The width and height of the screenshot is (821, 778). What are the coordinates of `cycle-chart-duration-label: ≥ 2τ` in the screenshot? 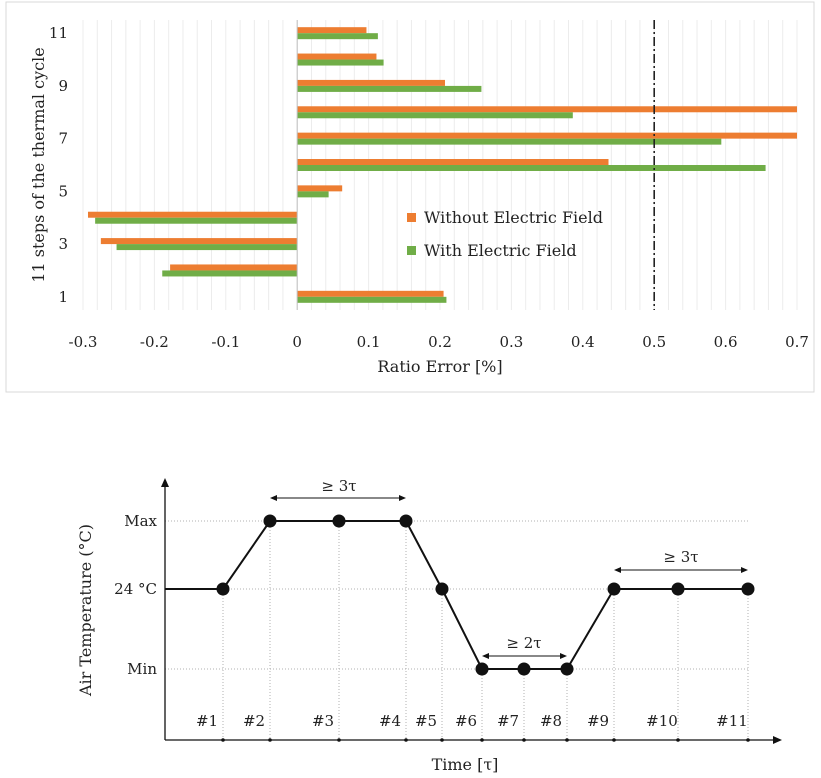 It's located at (523, 643).